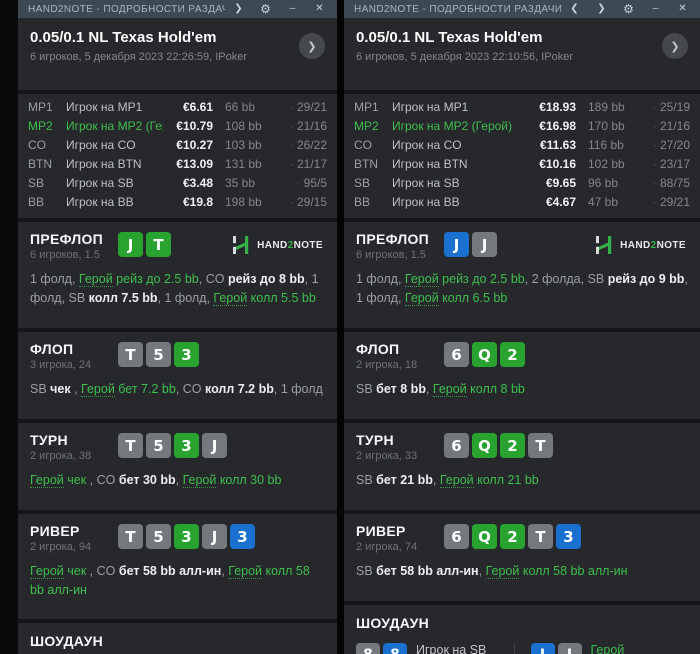 The image size is (700, 654). Describe the element at coordinates (67, 239) in the screenshot. I see `street-title: ПРЕФЛОП` at that location.